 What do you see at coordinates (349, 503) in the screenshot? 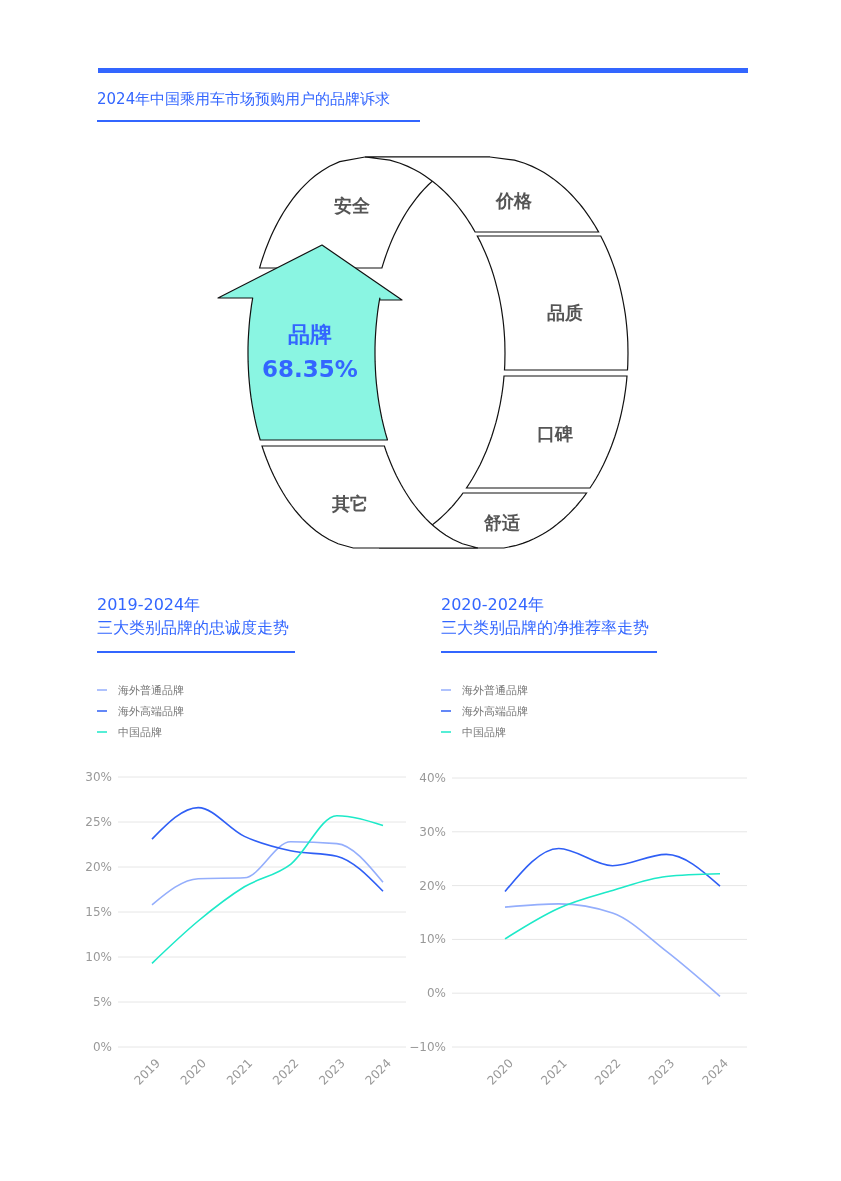
I see `category-label: 其它` at bounding box center [349, 503].